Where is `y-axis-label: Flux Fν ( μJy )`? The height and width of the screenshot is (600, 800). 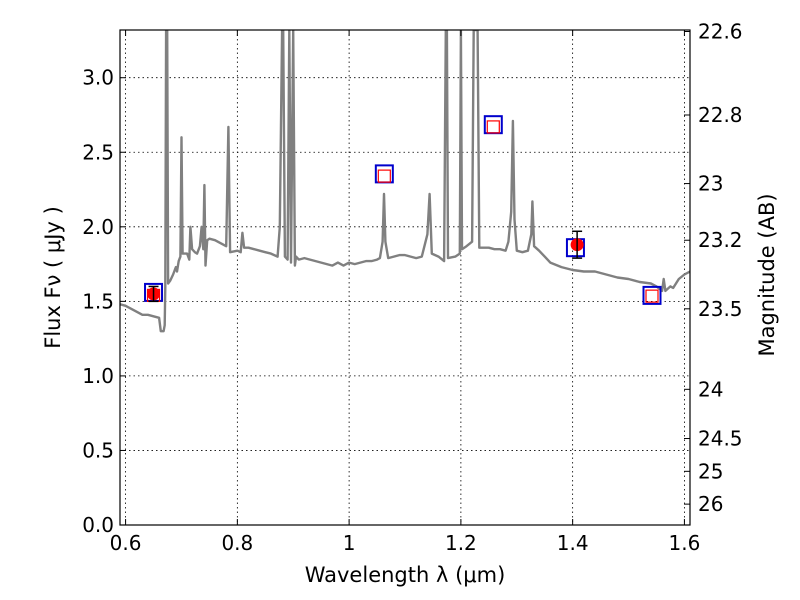
y-axis-label: Flux Fν ( μJy ) is located at coordinates (53, 277).